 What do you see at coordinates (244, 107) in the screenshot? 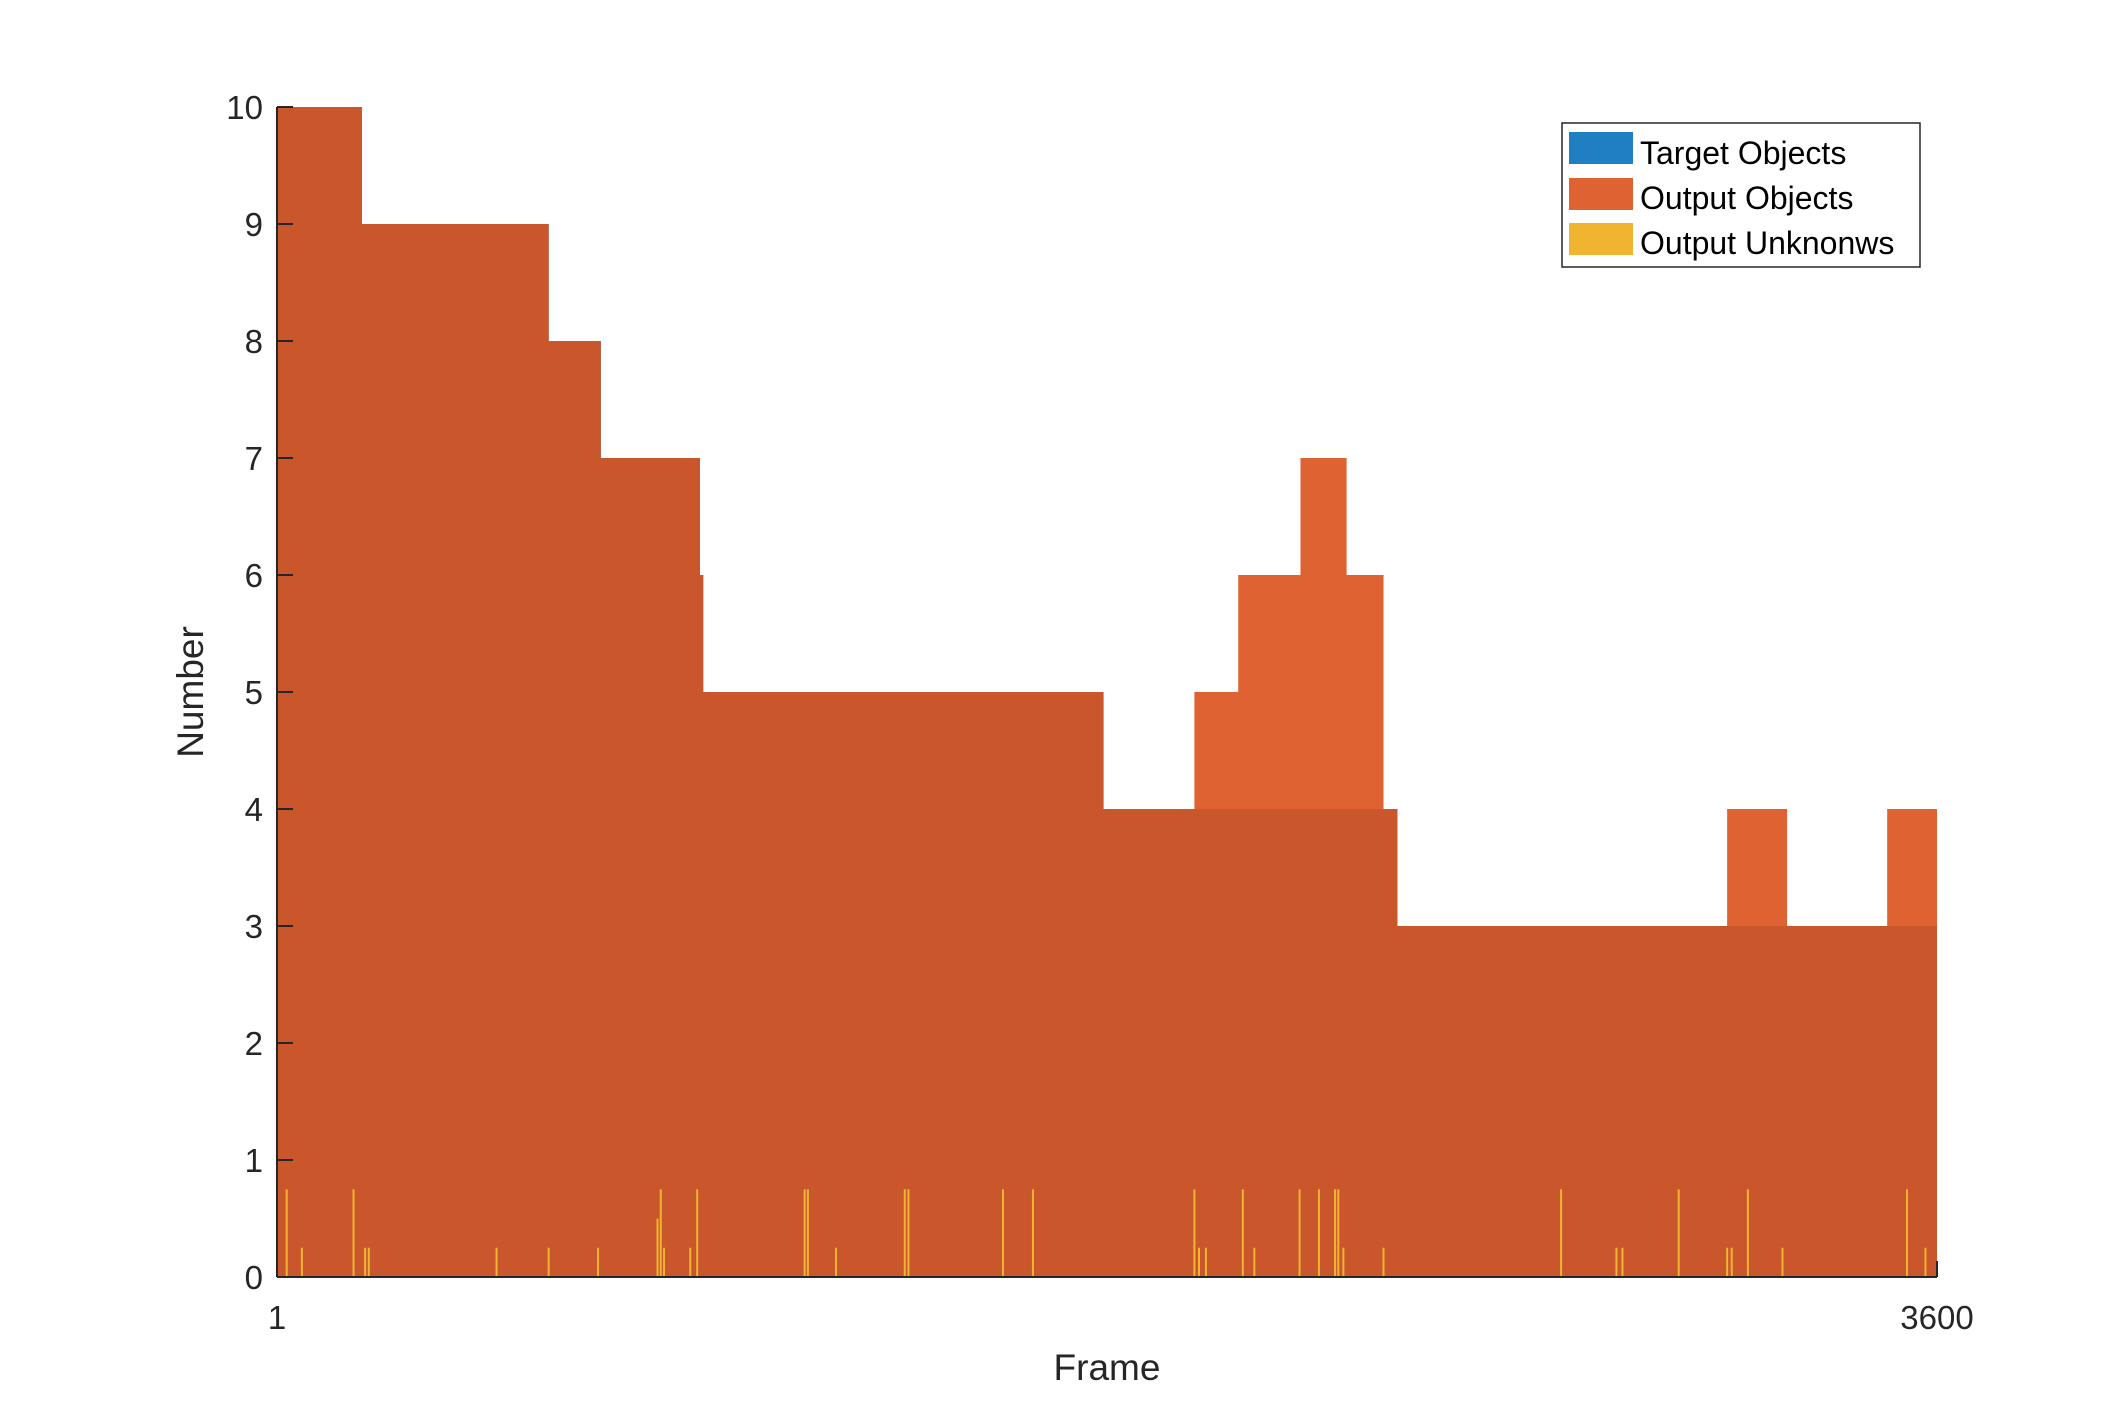
I see `y-tick-label-10: 10` at bounding box center [244, 107].